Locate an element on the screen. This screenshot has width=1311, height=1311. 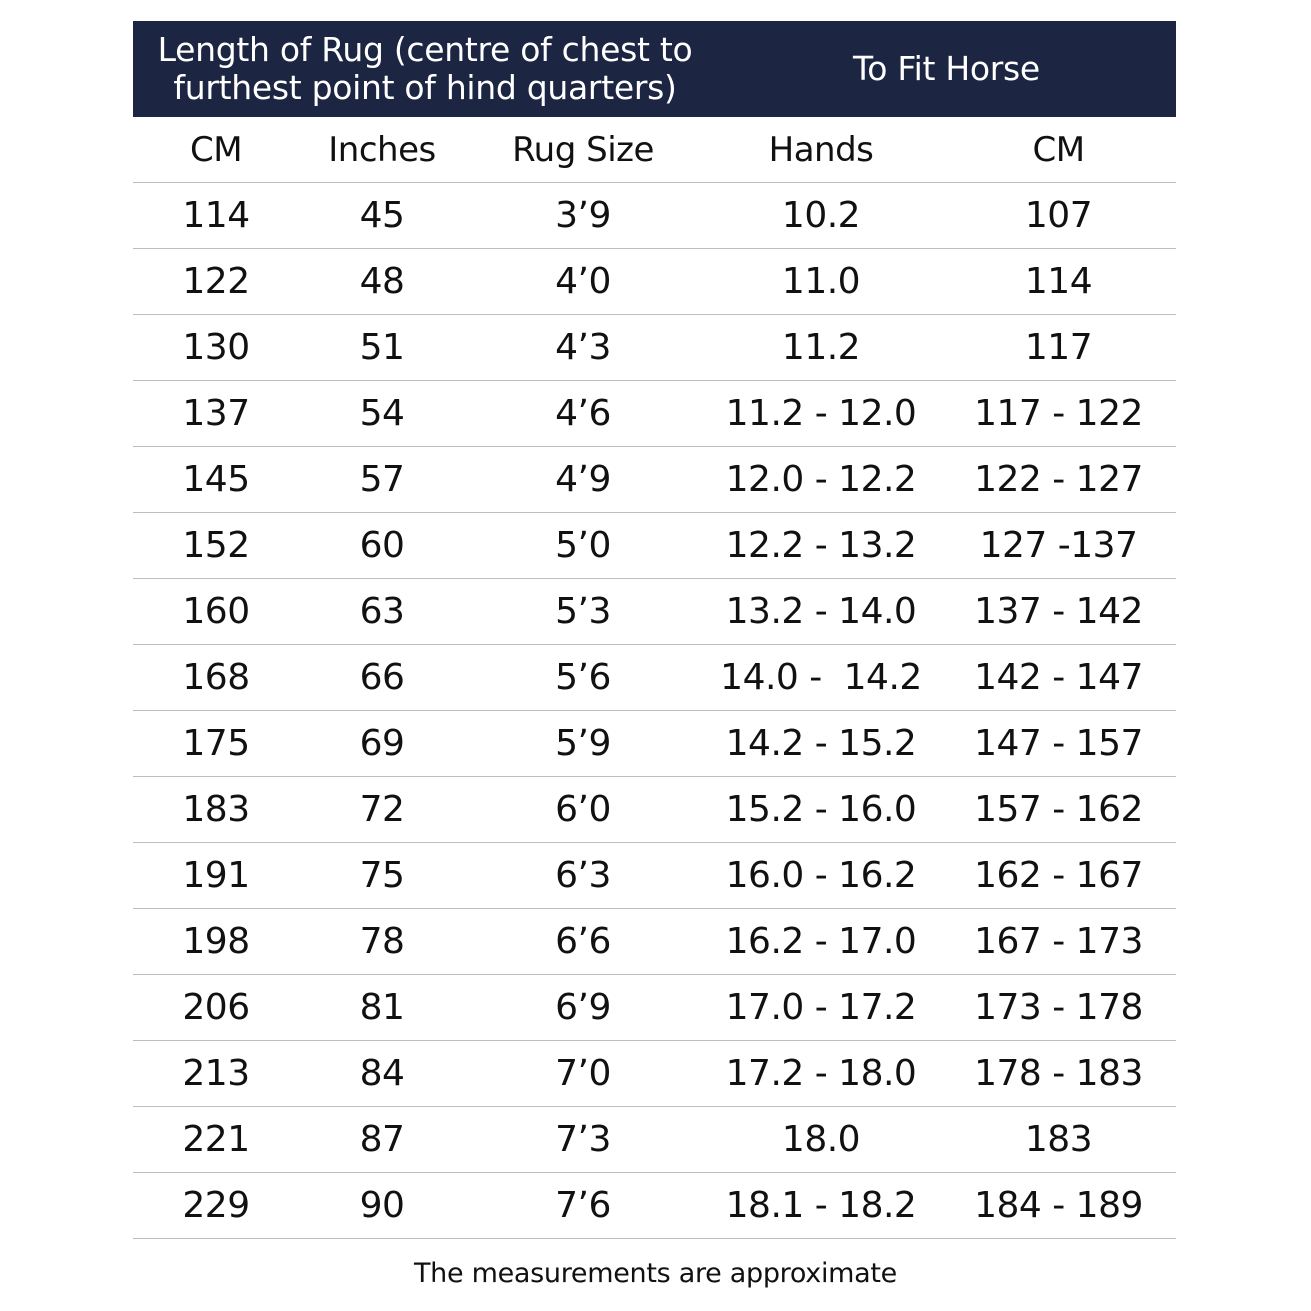
hands-cell: 13.2 - 14.0 is located at coordinates (821, 611).